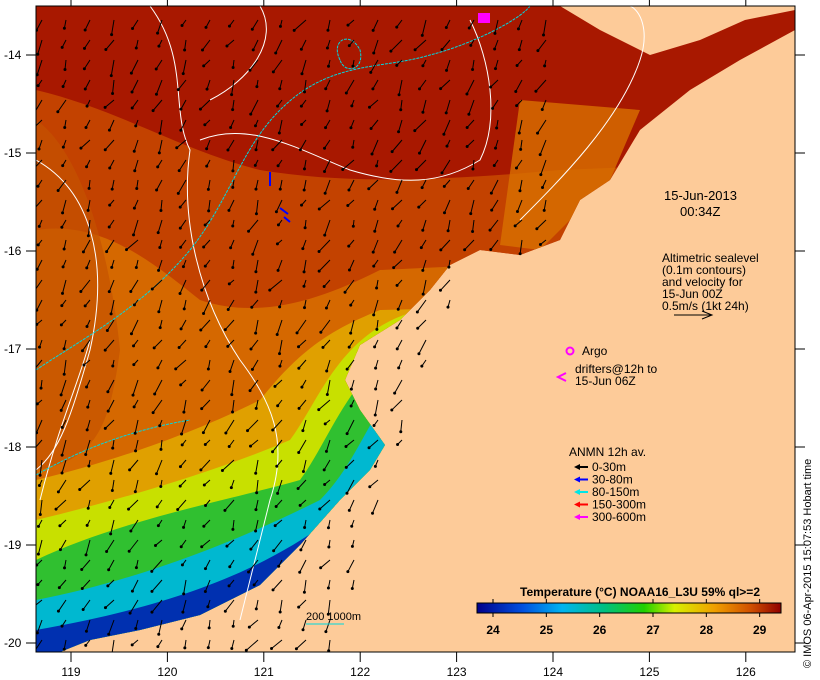  I want to click on colorbar-tick-label: 29, so click(760, 630).